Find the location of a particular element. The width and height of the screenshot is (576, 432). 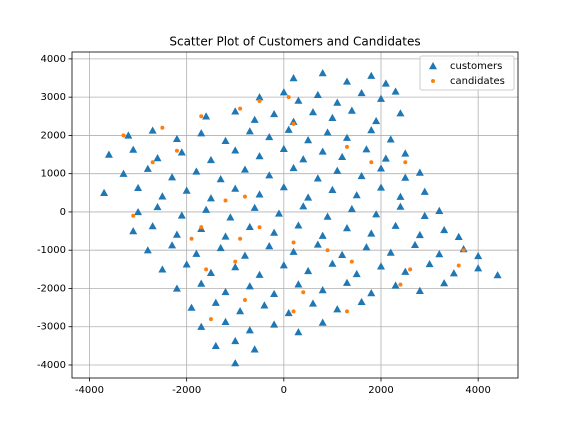

y-tick-label: 2000 is located at coordinates (53, 135).